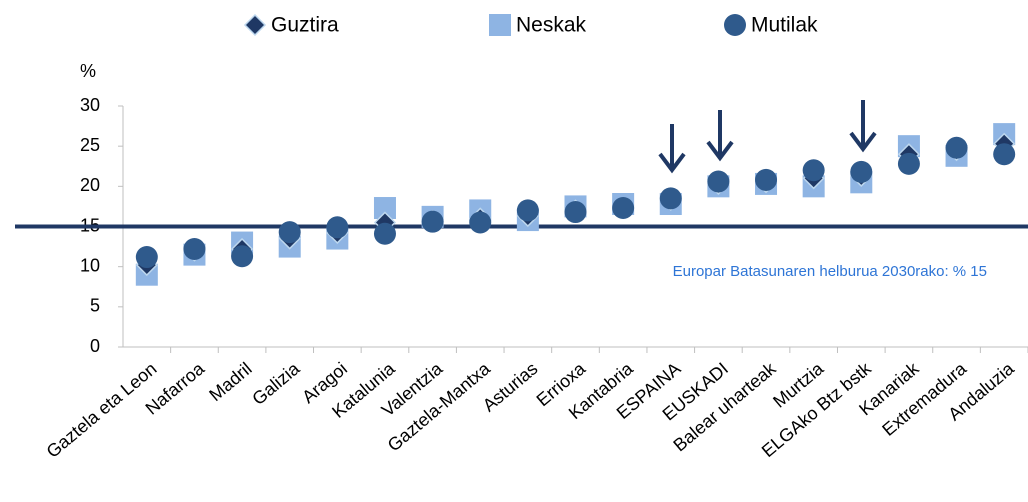 The height and width of the screenshot is (502, 1028). I want to click on x-tick-label: Madril, so click(230, 381).